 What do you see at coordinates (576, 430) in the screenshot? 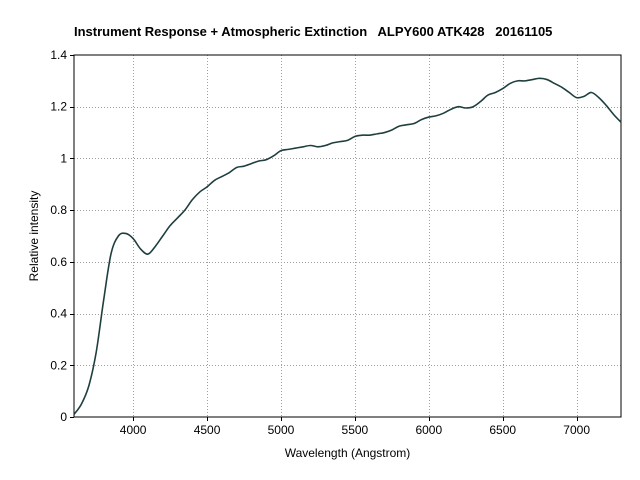
I see `x-tick-label: 7000` at bounding box center [576, 430].